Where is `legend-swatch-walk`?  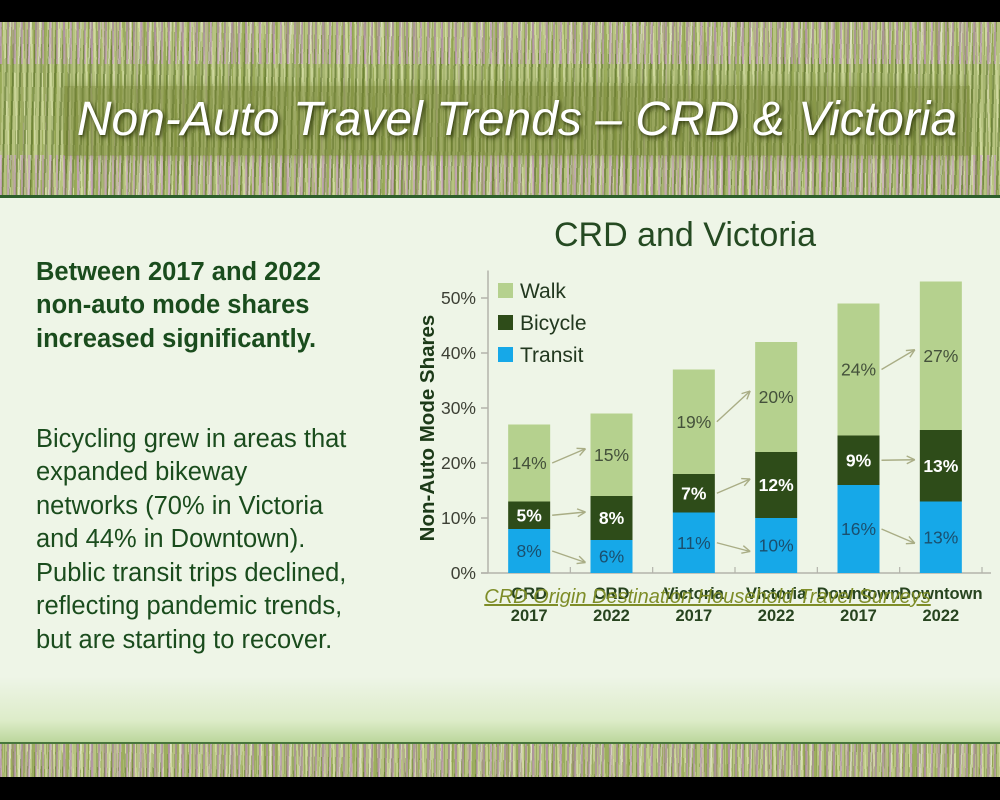
legend-swatch-walk is located at coordinates (505, 290).